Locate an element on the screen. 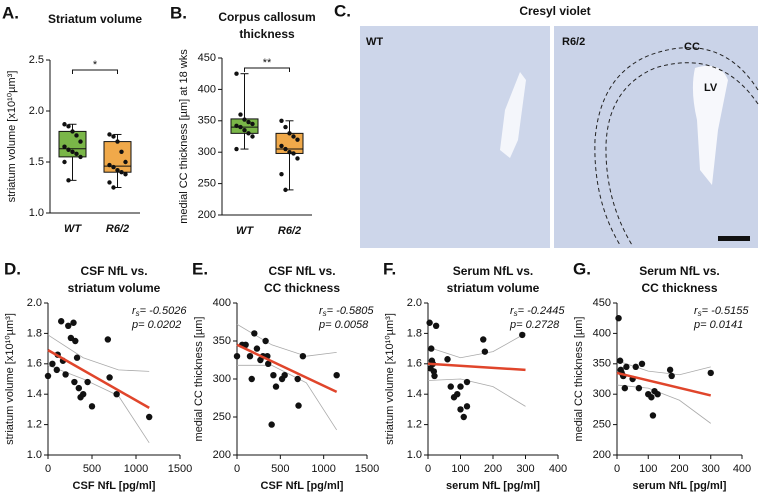 The image size is (760, 498). chart-title: Serum NfL vs. is located at coordinates (493, 271).